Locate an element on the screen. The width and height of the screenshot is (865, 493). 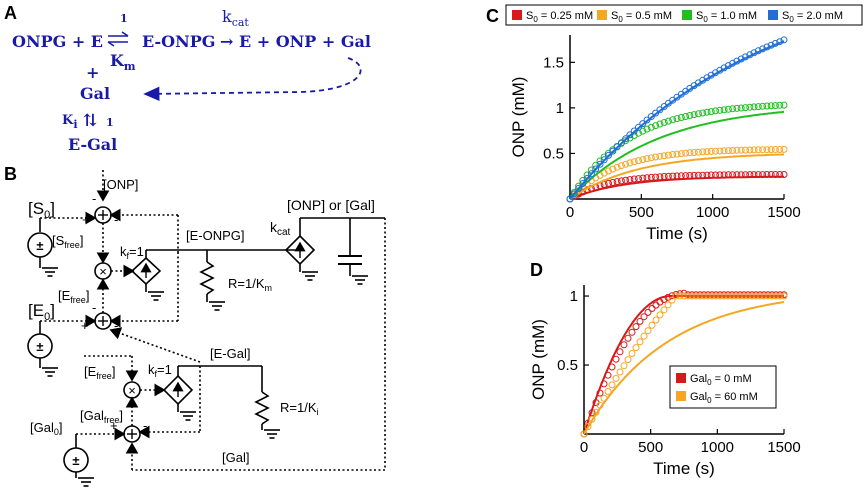
gal-release-arrow is located at coordinates (252, 79).